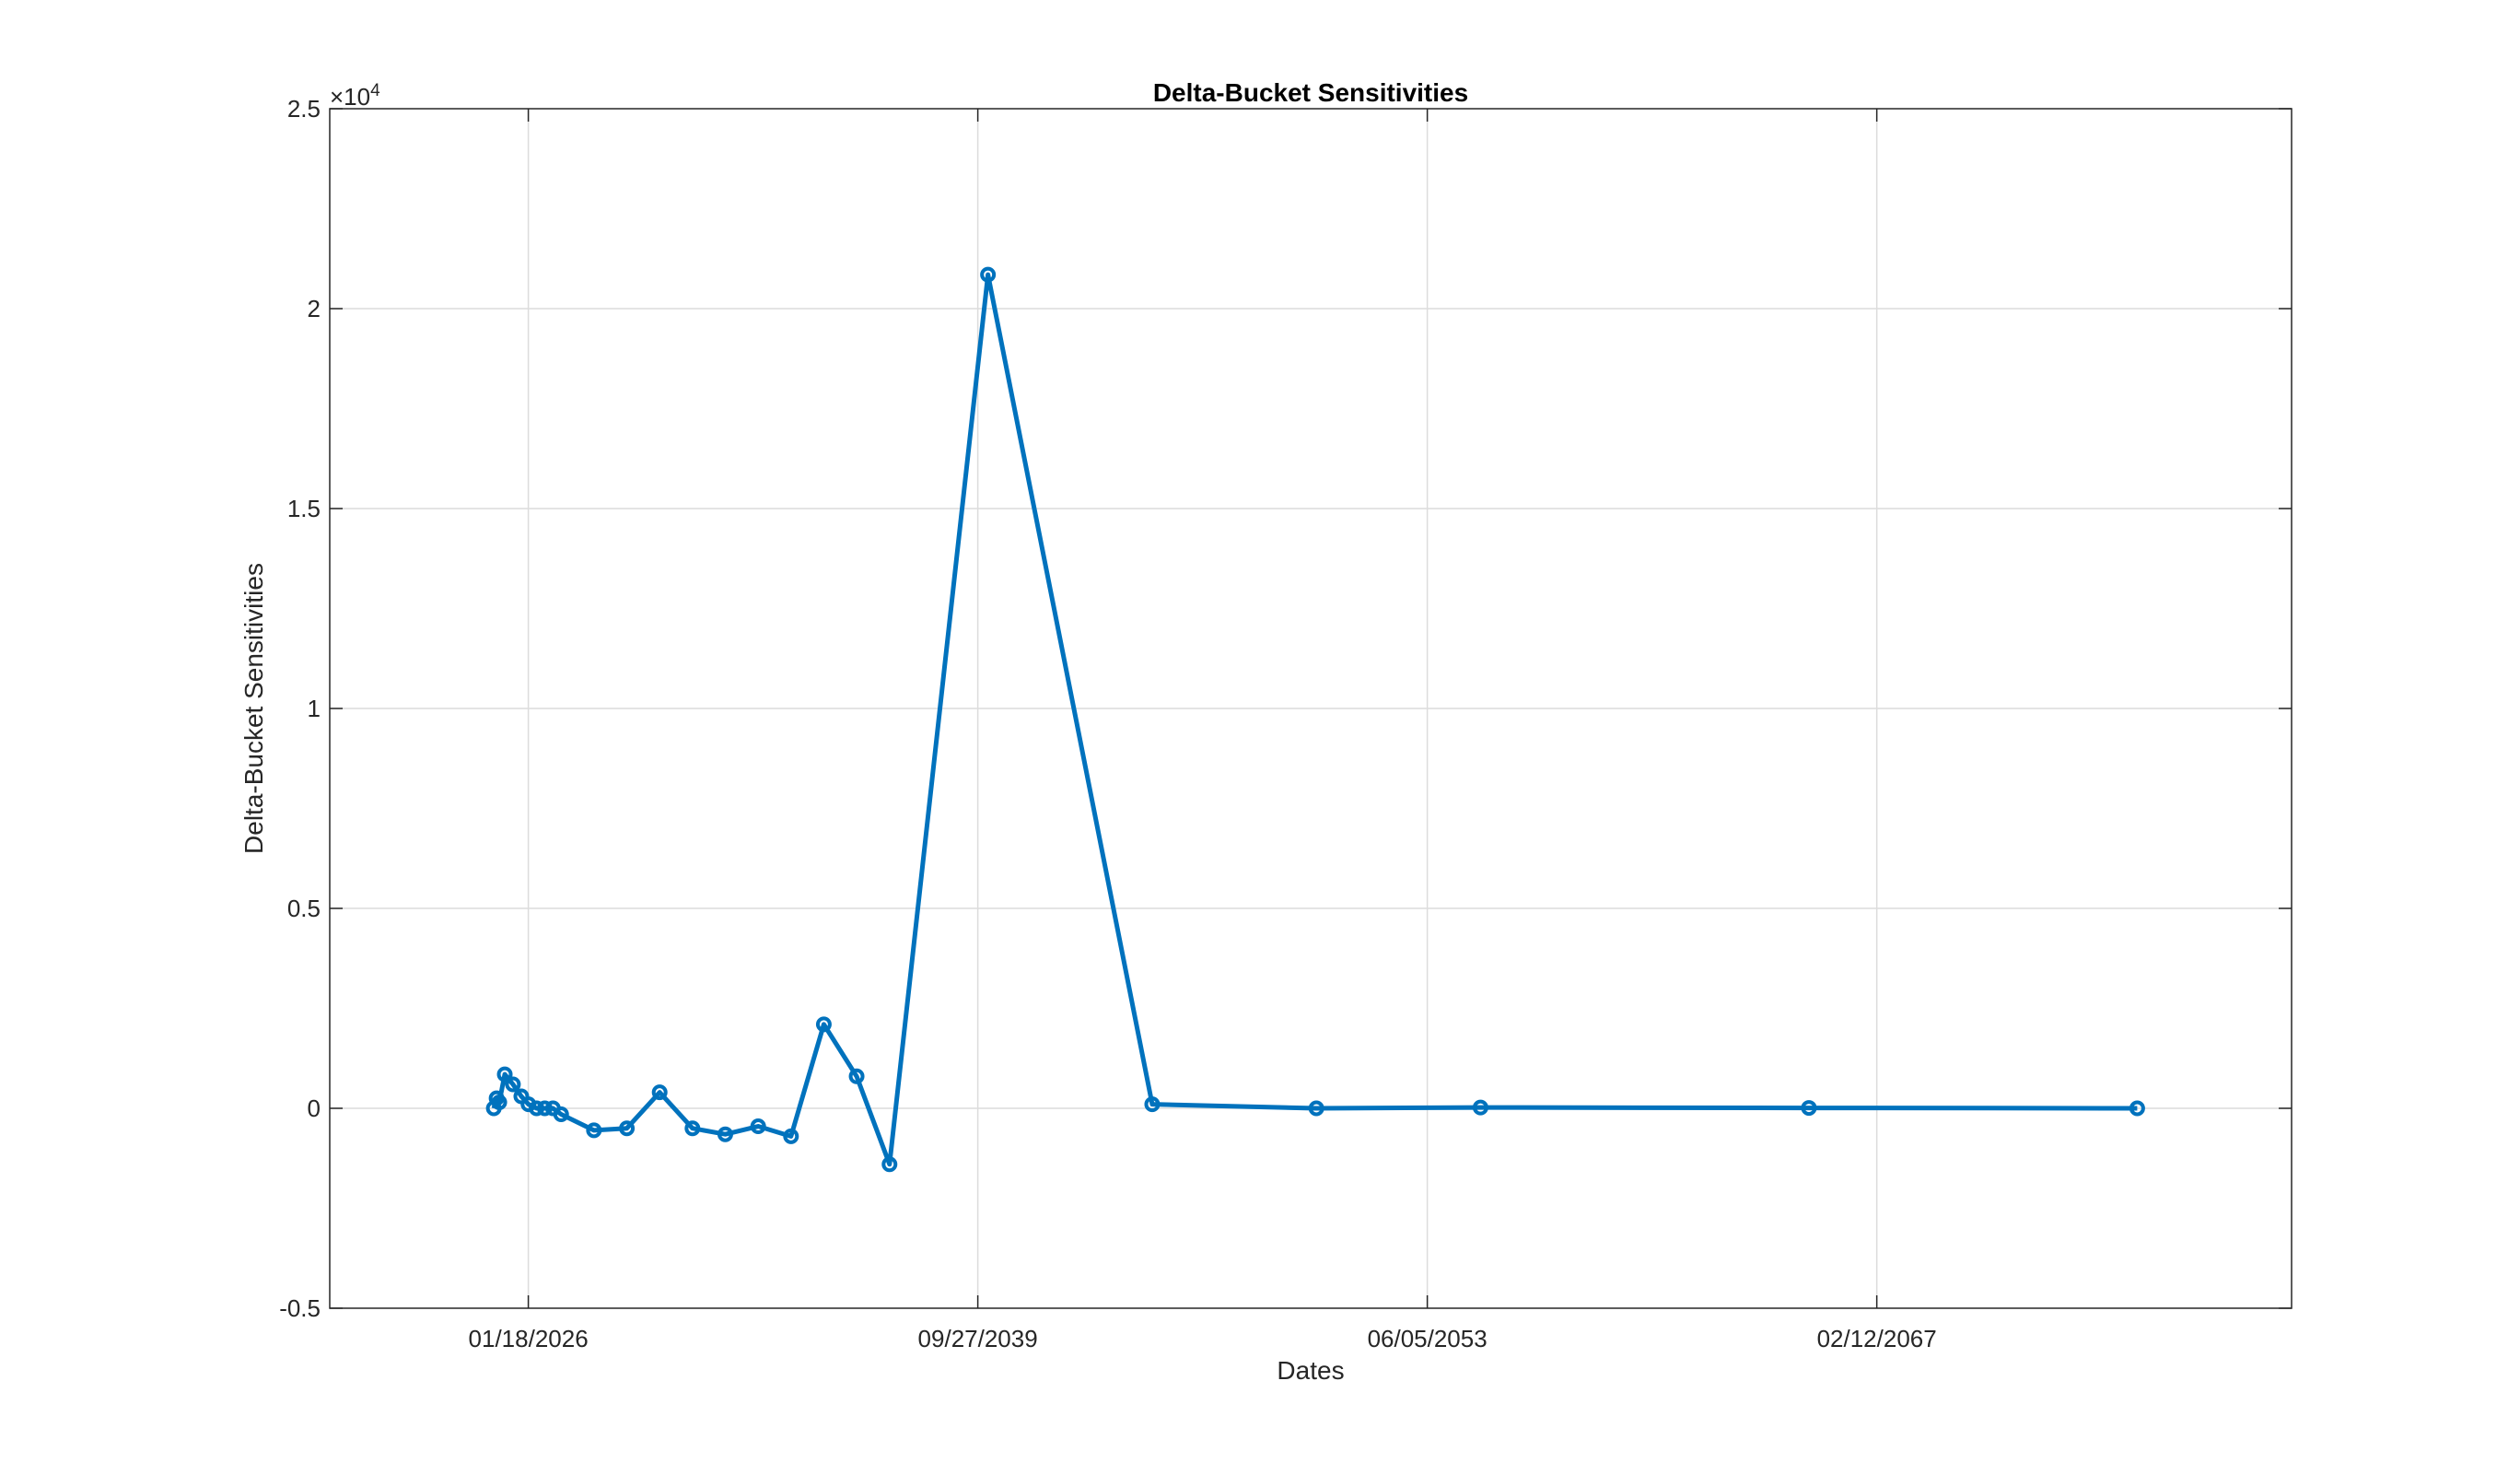 The width and height of the screenshot is (2520, 1463). Describe the element at coordinates (529, 1339) in the screenshot. I see `x-tick-label: 01/18/2026` at that location.